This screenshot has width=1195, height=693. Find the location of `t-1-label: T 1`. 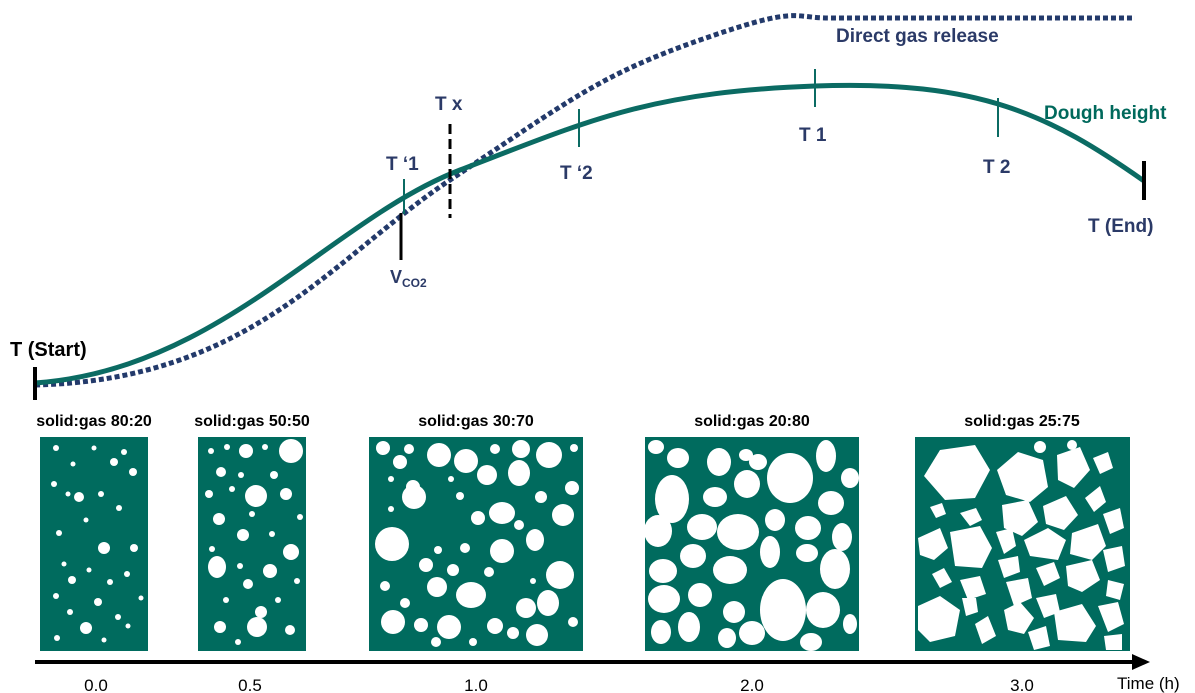

t-1-label: T 1 is located at coordinates (813, 135).